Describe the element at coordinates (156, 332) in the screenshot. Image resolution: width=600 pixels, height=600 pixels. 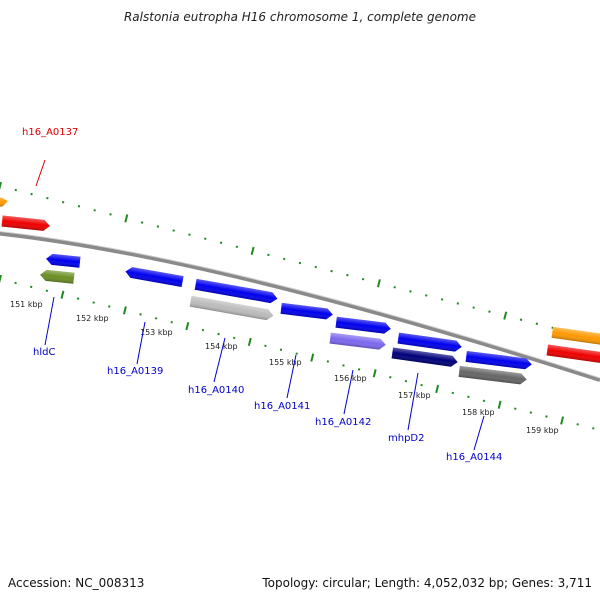
I see `tick-label: 153 kbp` at that location.